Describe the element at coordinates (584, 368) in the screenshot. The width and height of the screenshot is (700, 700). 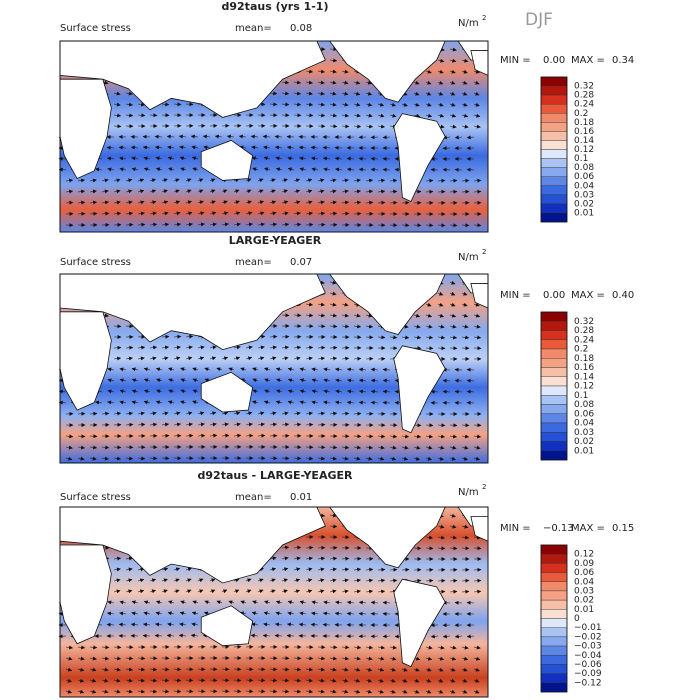
I see `colorbar-label: 0.16` at that location.